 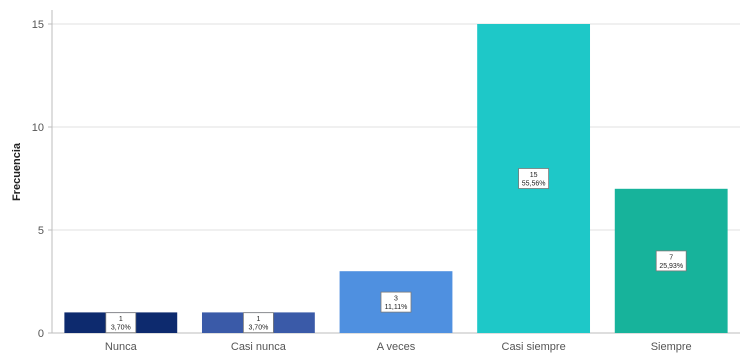 I want to click on x-tick-label: Casi nunca, so click(x=259, y=347).